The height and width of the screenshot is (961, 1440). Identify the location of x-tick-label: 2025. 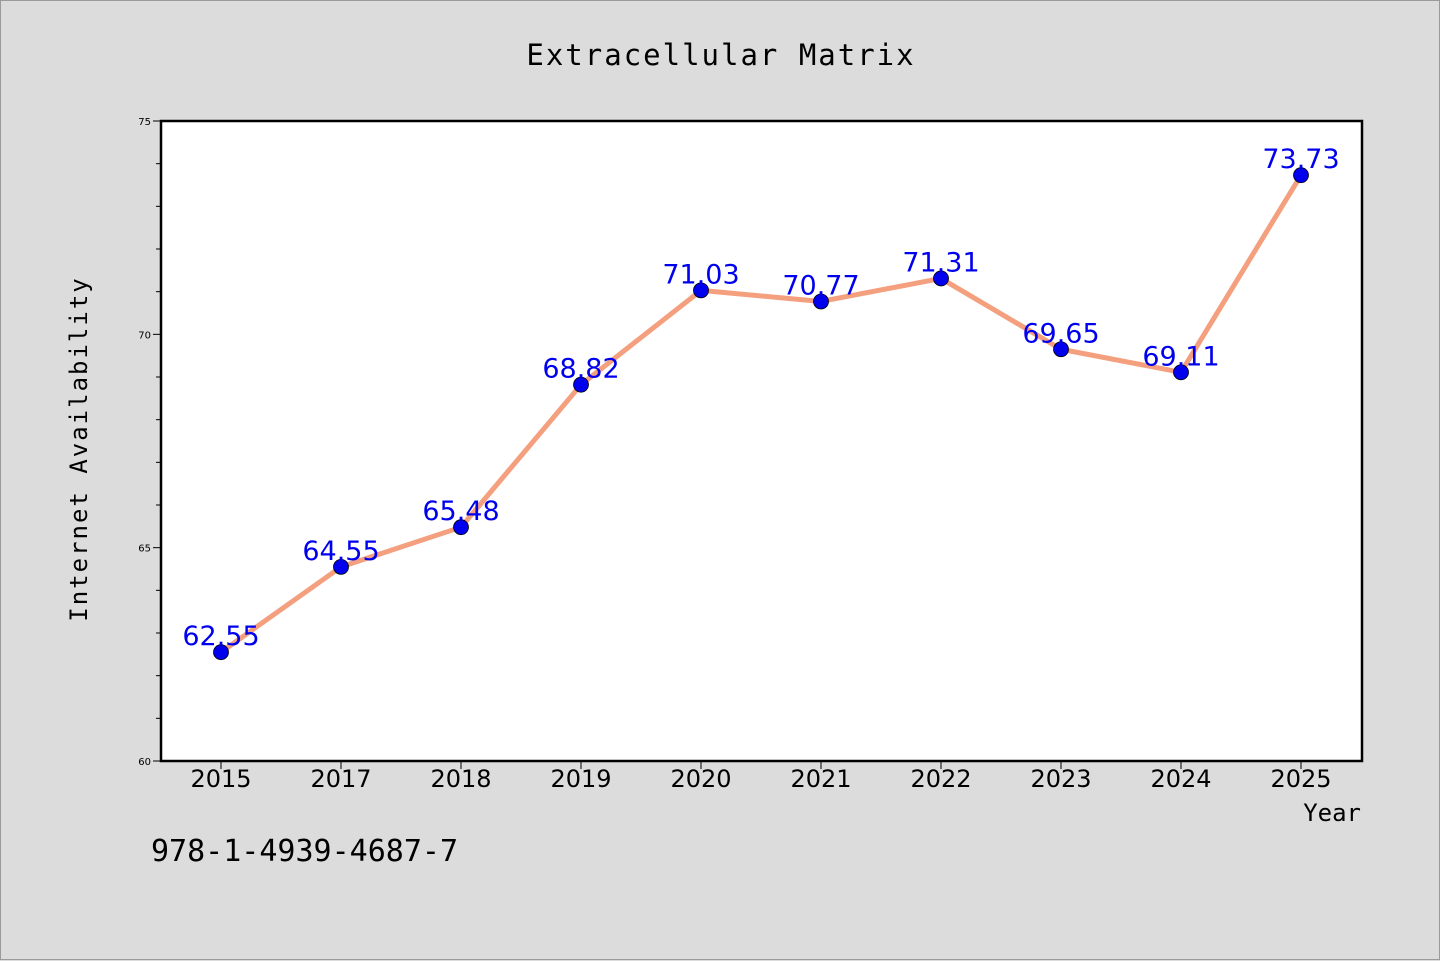
(1300, 779).